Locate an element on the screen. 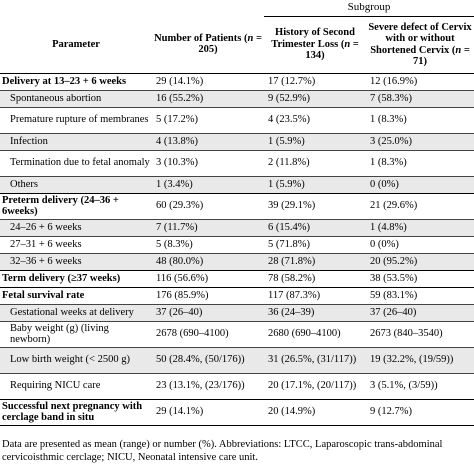 The image size is (474, 466). cell-second-trimester: 36 (24–39) is located at coordinates (315, 312).